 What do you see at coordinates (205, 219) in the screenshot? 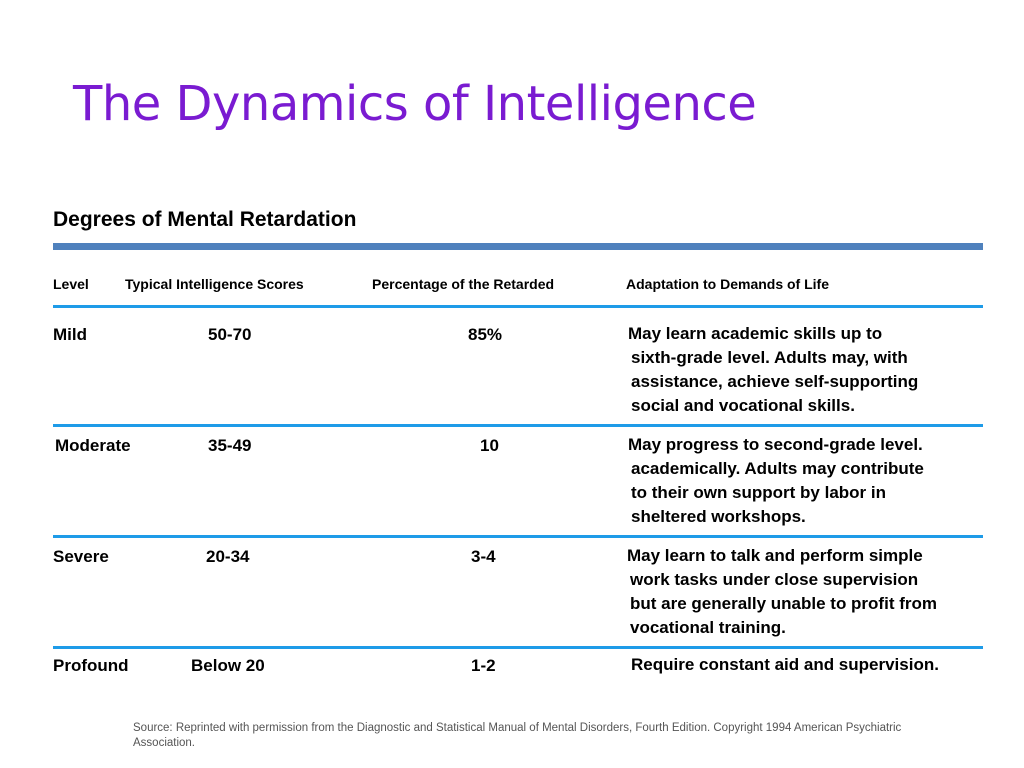
I see `table-title: Degrees of Mental Retardation` at bounding box center [205, 219].